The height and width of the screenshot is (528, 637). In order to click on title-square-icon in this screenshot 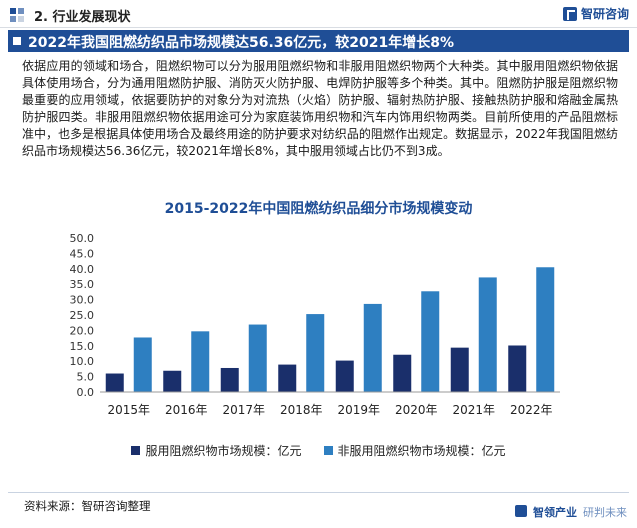, I will do `click(17, 41)`.